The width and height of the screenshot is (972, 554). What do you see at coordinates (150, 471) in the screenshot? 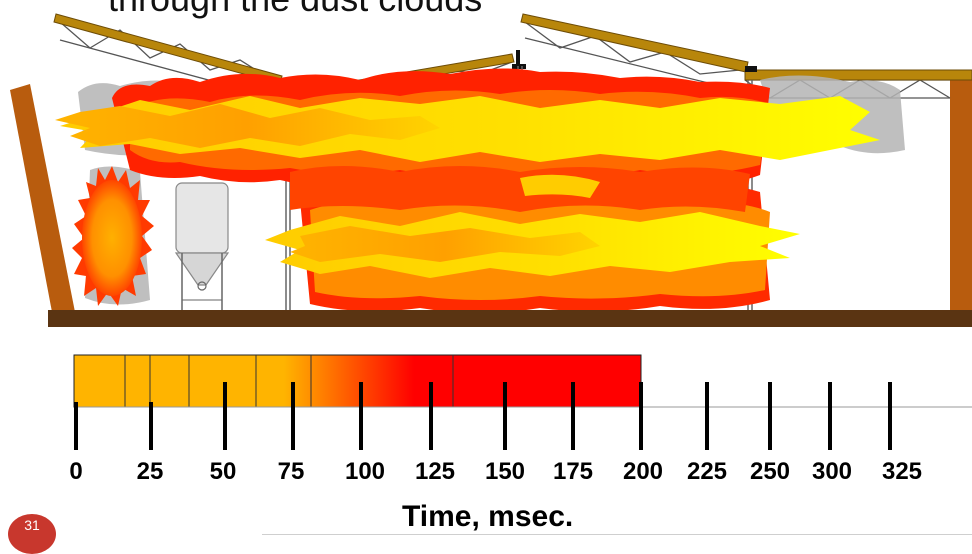
I see `tick-label-25: 25` at bounding box center [150, 471].